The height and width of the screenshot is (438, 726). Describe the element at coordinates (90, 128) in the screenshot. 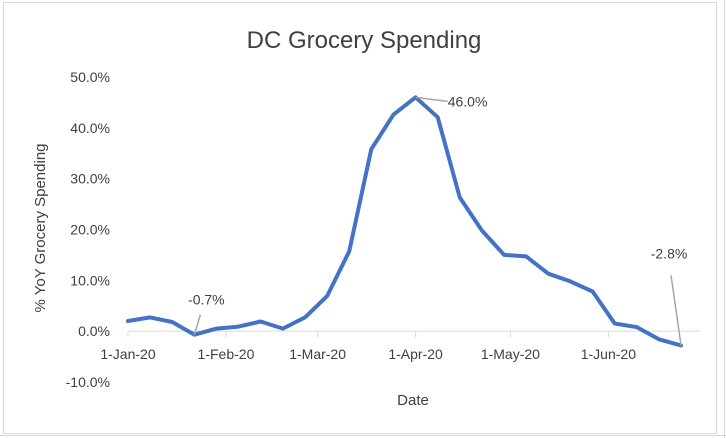

I see `y-tick-label: 40.0%` at that location.